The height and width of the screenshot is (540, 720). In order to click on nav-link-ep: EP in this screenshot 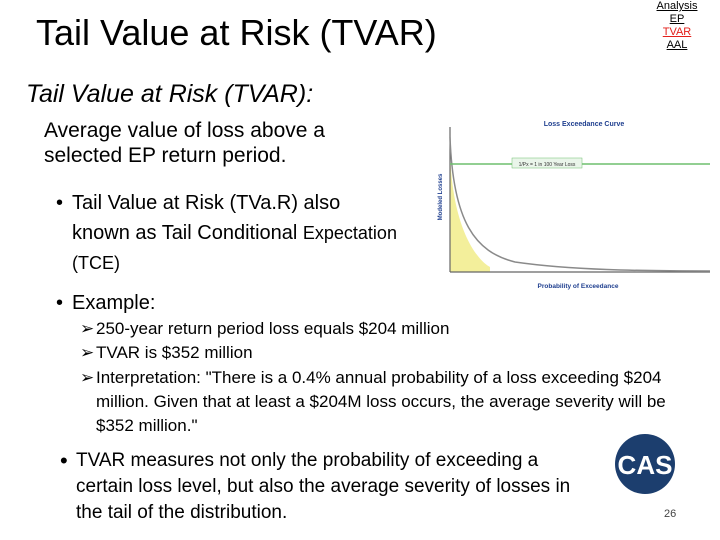, I will do `click(677, 19)`.